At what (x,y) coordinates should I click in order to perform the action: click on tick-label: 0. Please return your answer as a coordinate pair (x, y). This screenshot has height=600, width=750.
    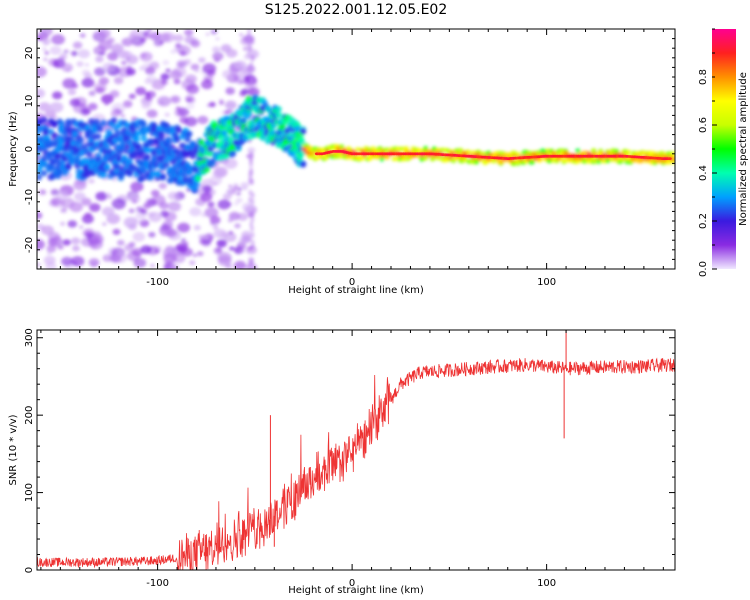
    Looking at the image, I should click on (352, 282).